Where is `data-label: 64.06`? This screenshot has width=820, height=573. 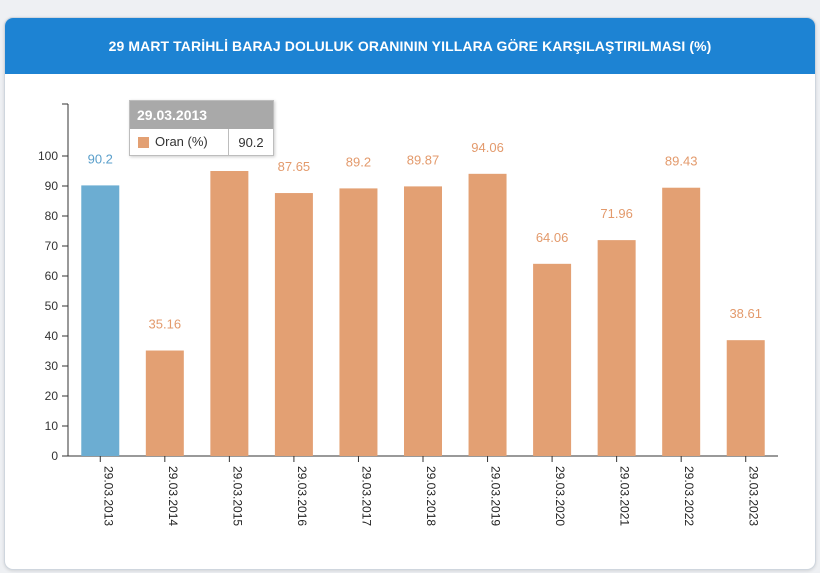
data-label: 64.06 is located at coordinates (552, 237).